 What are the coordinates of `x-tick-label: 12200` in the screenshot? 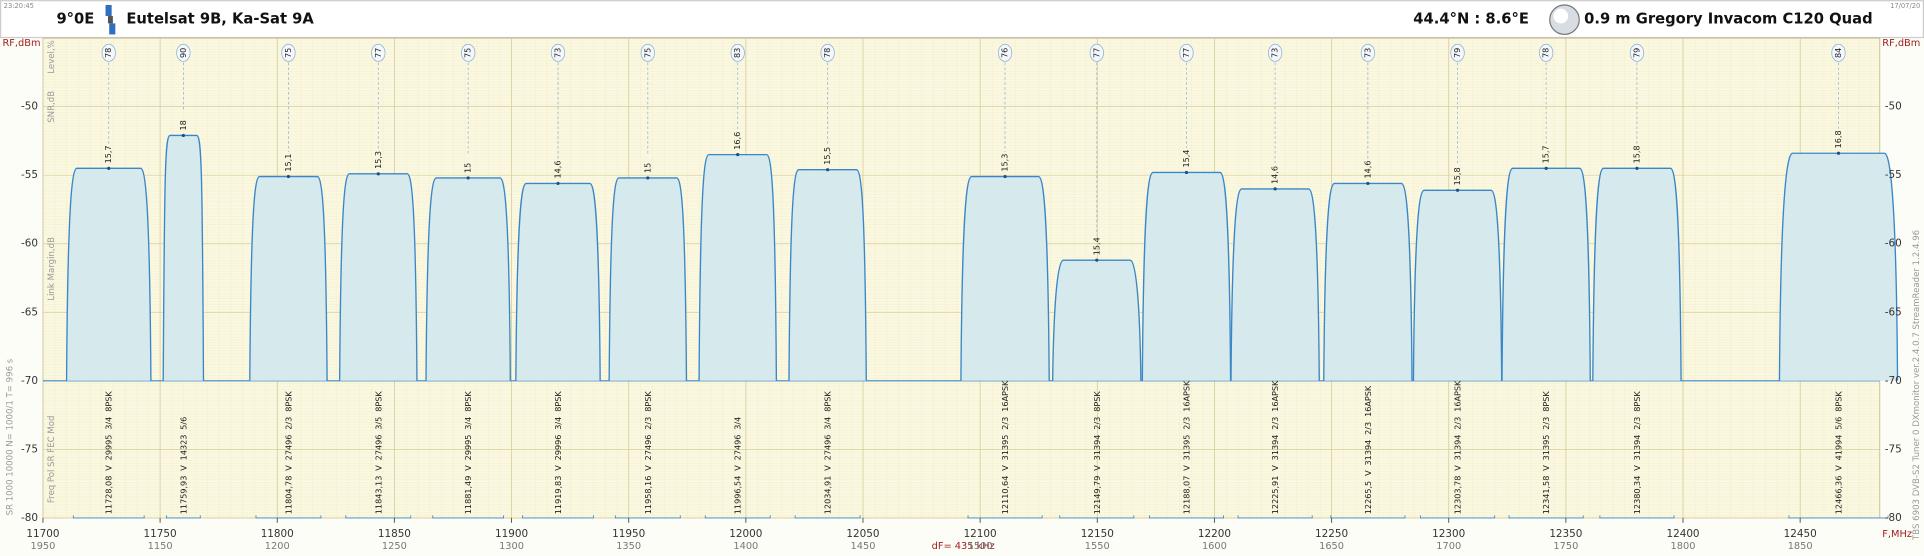 It's located at (1214, 534).